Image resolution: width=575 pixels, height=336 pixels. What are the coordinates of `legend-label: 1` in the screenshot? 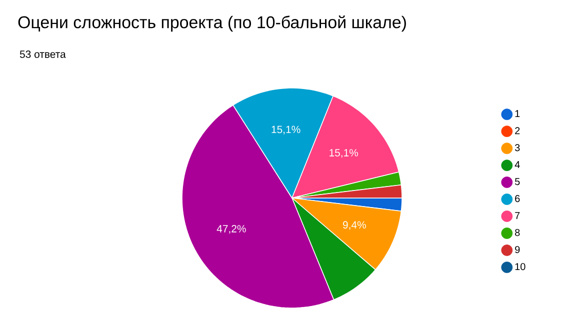 It's located at (517, 114).